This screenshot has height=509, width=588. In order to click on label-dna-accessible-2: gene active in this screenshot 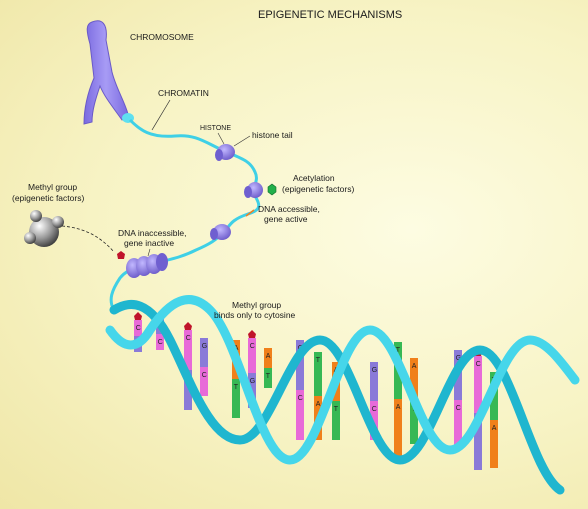, I will do `click(286, 219)`.